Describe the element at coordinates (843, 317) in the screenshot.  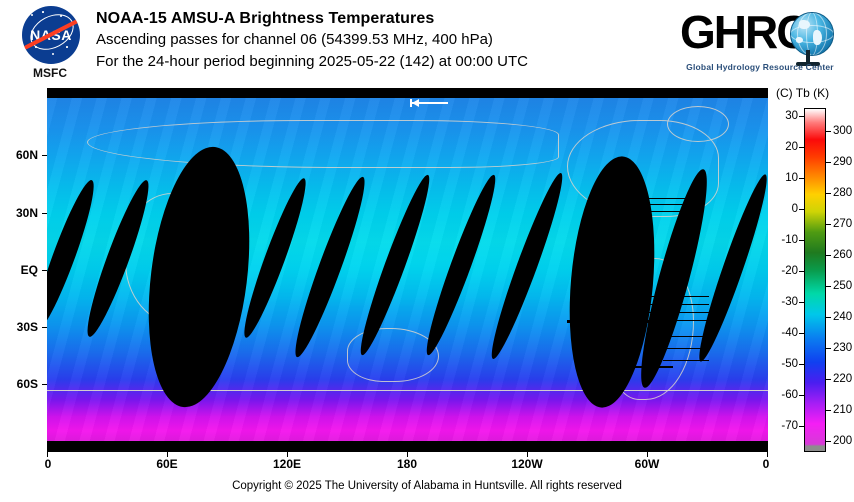
I see `colorbar-kelvin-label: 240` at that location.